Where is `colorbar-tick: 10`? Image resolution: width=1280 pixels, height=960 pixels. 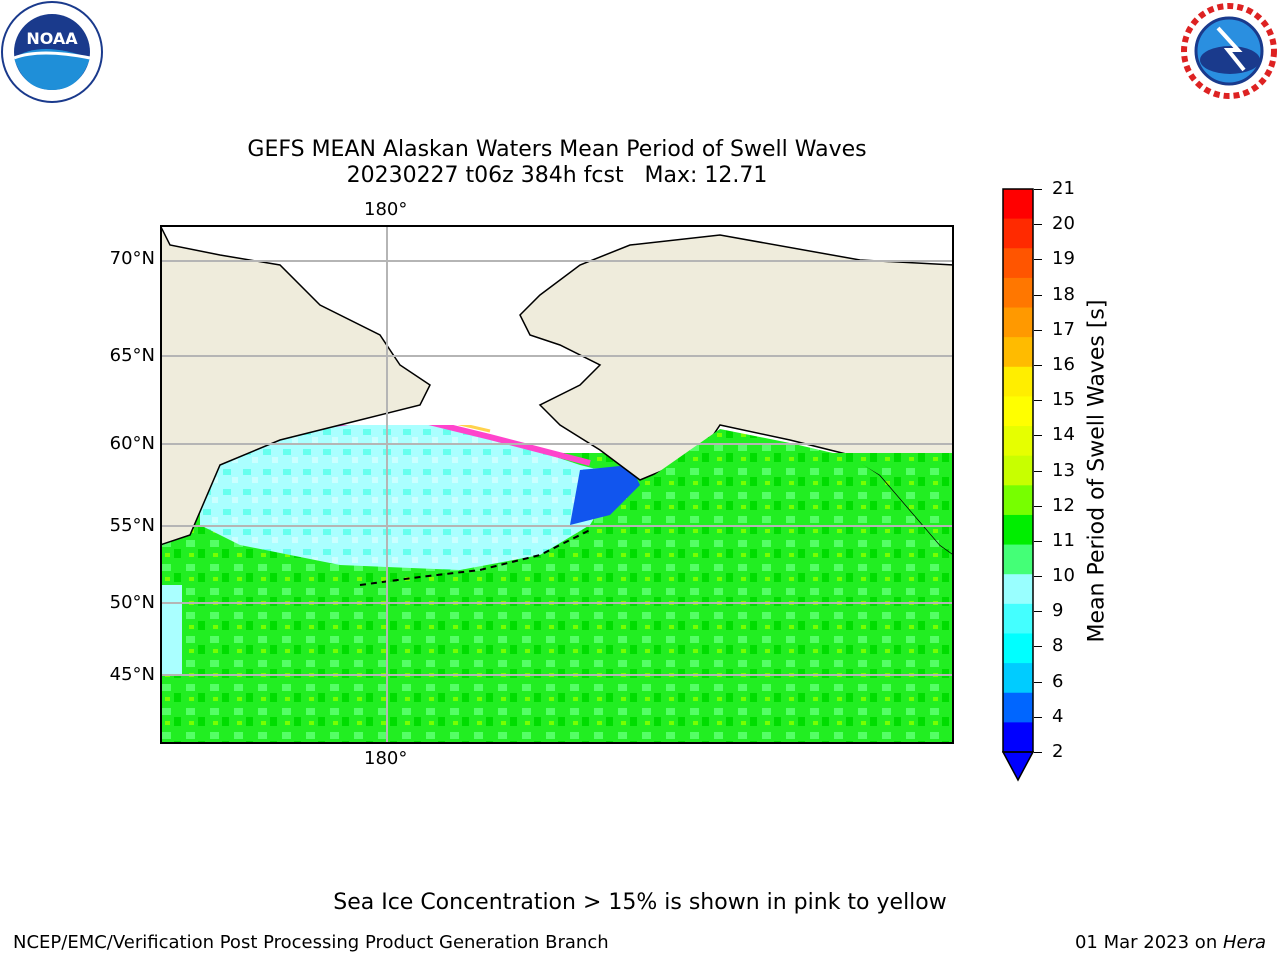 colorbar-tick: 10 is located at coordinates (1054, 575).